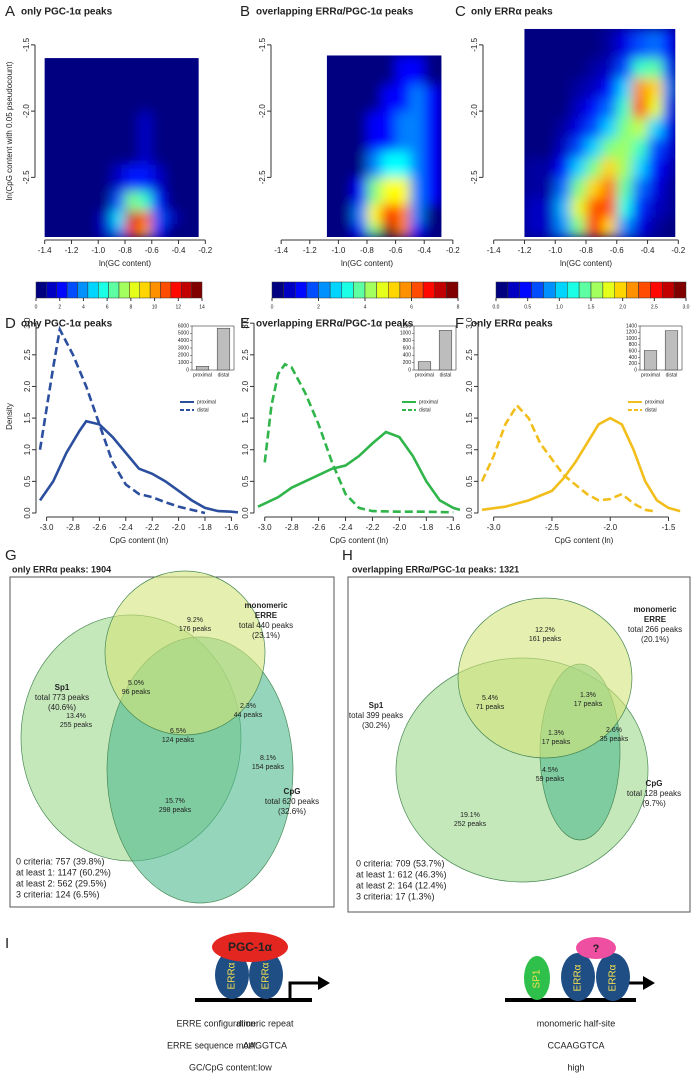 The height and width of the screenshot is (1080, 696). What do you see at coordinates (9, 130) in the screenshot?
I see `y-axis-label: ln(CpG content with 0.05 pseudocount)` at bounding box center [9, 130].